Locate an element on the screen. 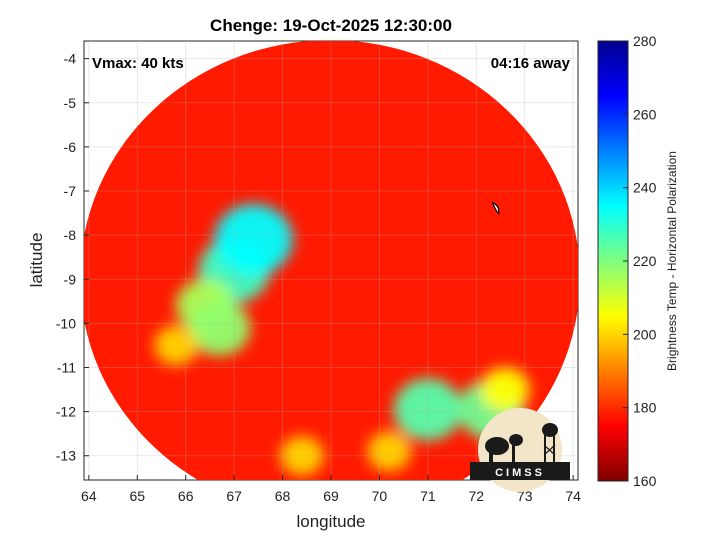 This screenshot has width=720, height=540. x-tick-label: 70 is located at coordinates (380, 496).